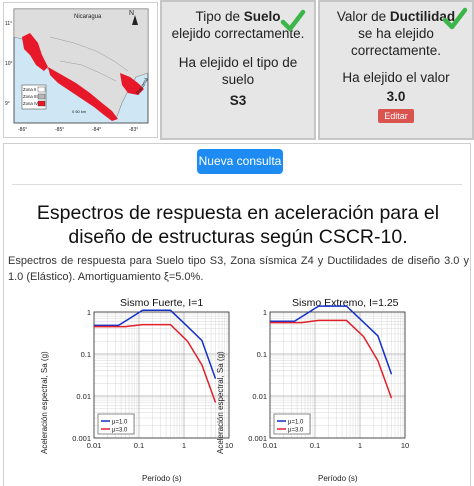 Image resolution: width=474 pixels, height=486 pixels. I want to click on soil-card-line2: elejido correctamente., so click(238, 33).